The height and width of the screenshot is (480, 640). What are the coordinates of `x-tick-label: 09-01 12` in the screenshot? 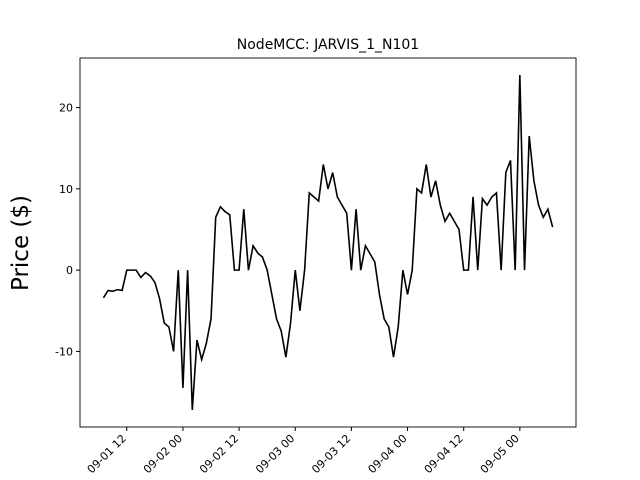 It's located at (107, 454).